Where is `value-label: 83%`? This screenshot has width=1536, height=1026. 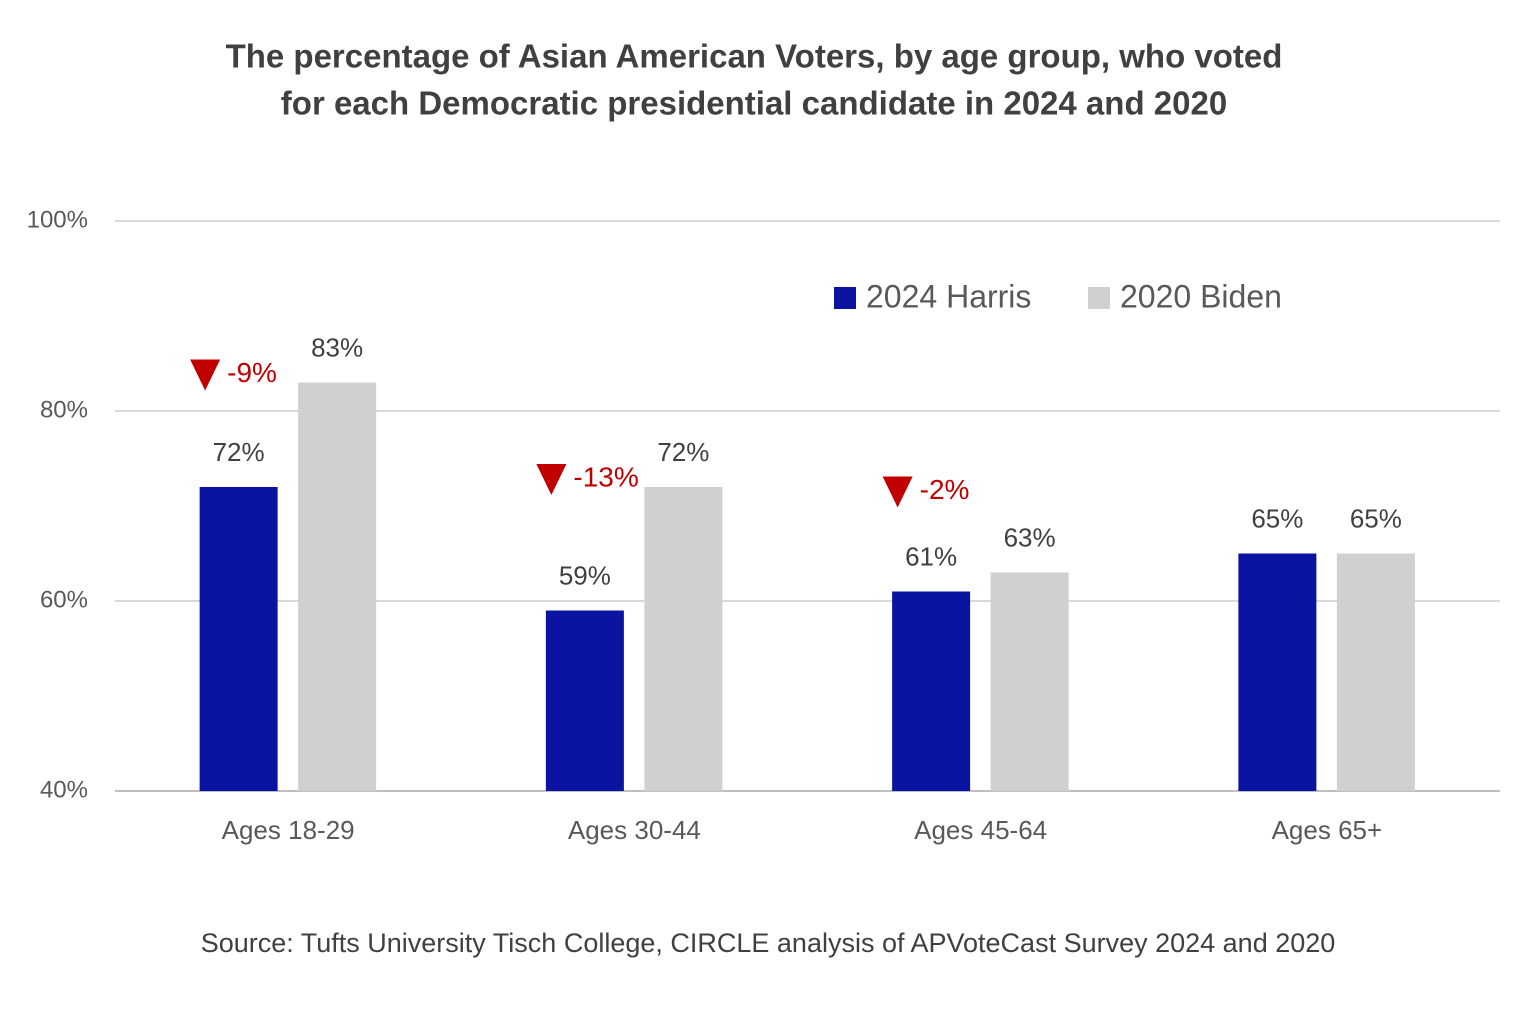
value-label: 83% is located at coordinates (337, 347).